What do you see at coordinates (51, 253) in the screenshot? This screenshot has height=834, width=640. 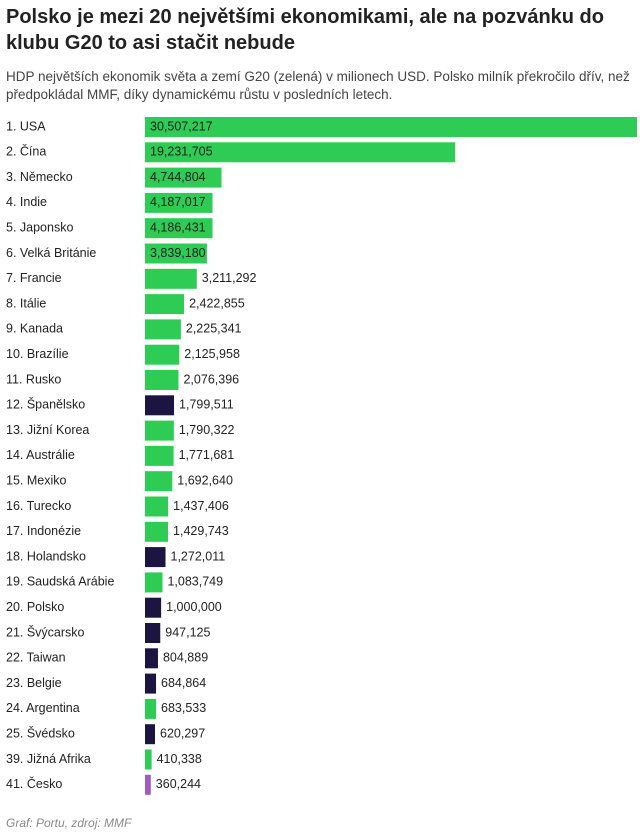 I see `category-label: 6. Velká Británie` at bounding box center [51, 253].